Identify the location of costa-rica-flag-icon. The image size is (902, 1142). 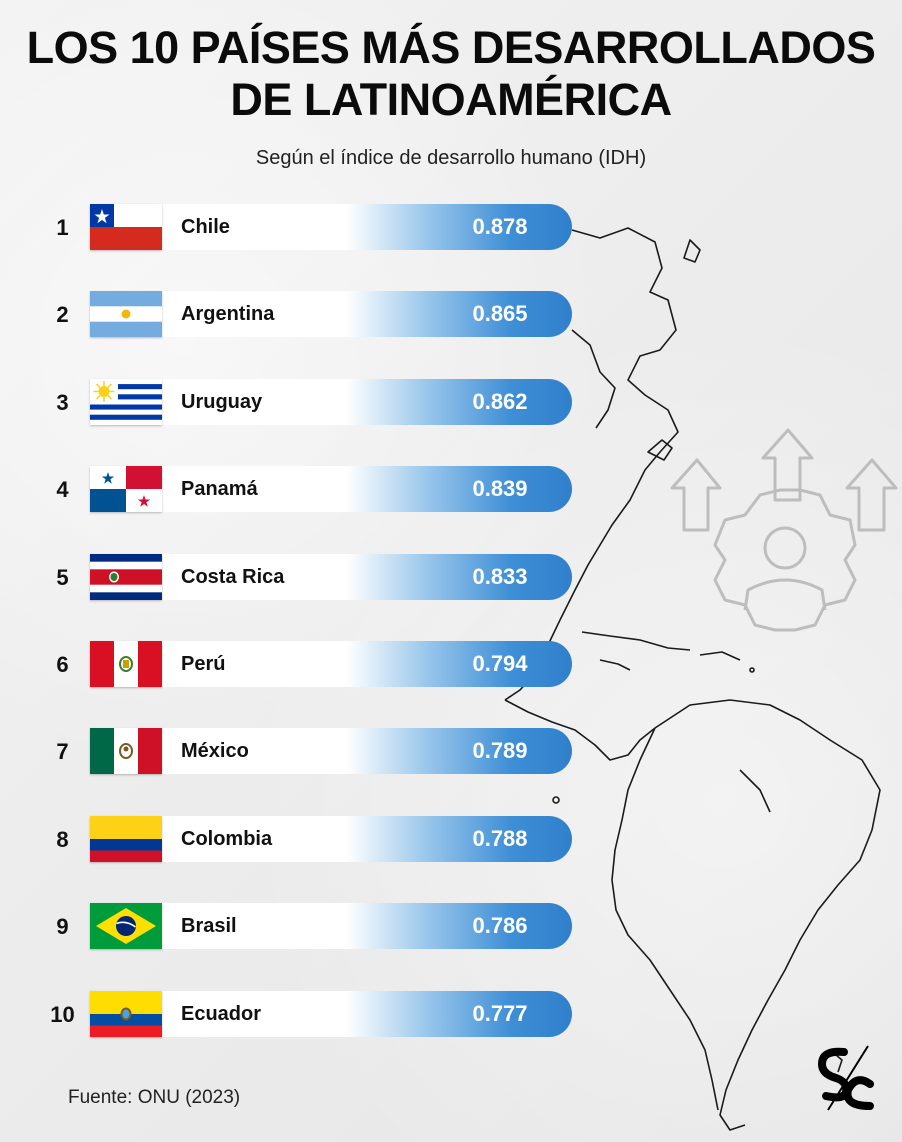
(126, 577).